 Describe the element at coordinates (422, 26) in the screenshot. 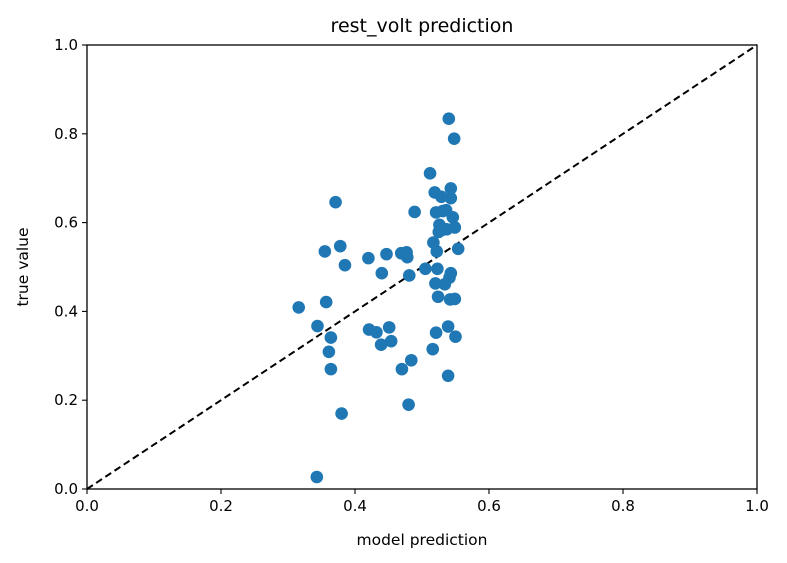

I see `chart-title: rest_volt prediction` at that location.